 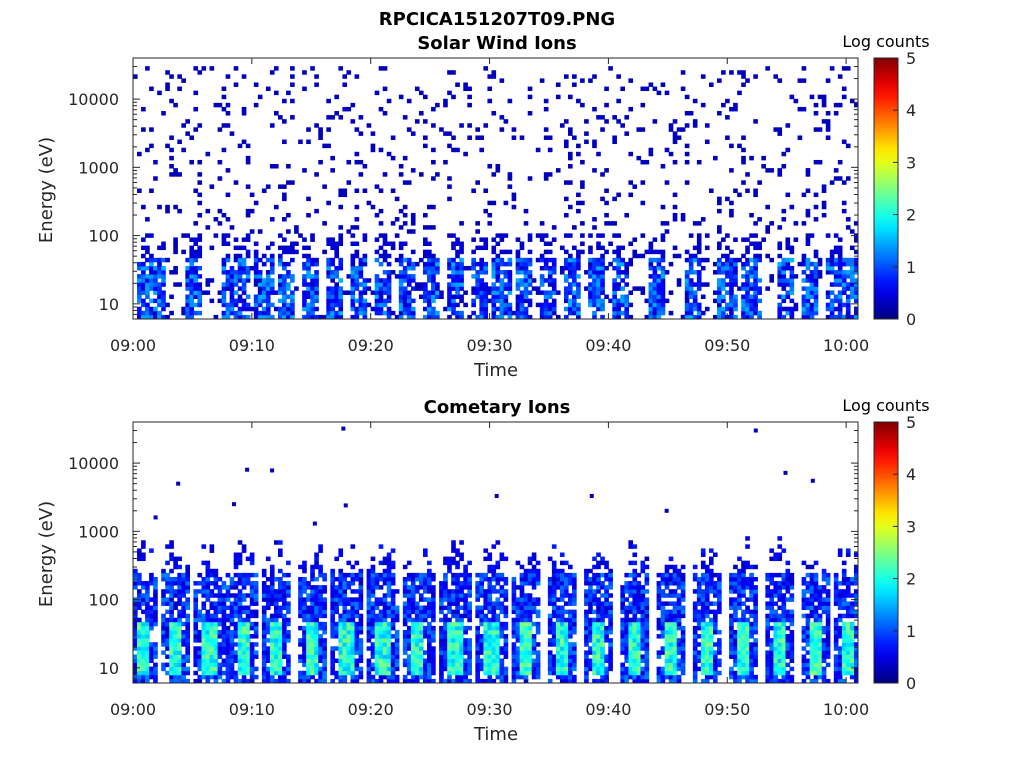 I want to click on y-tick-label: 1000, so click(x=98, y=167).